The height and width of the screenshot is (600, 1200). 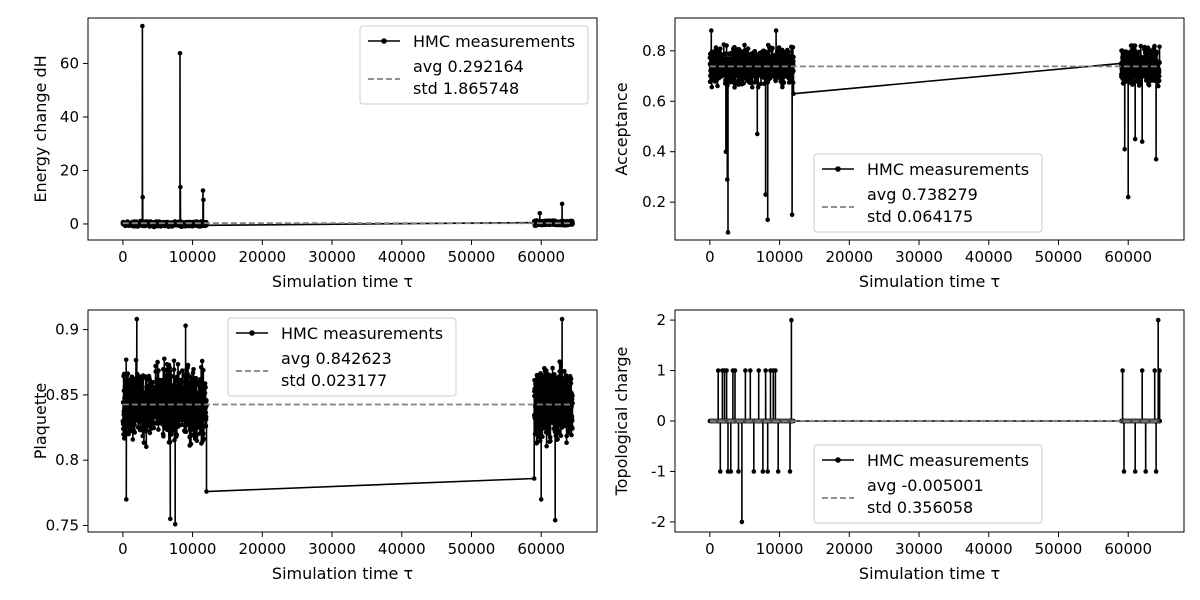 What do you see at coordinates (342, 357) in the screenshot?
I see `legend: HMC measurements avg 0.842623 std 0.023177` at bounding box center [342, 357].